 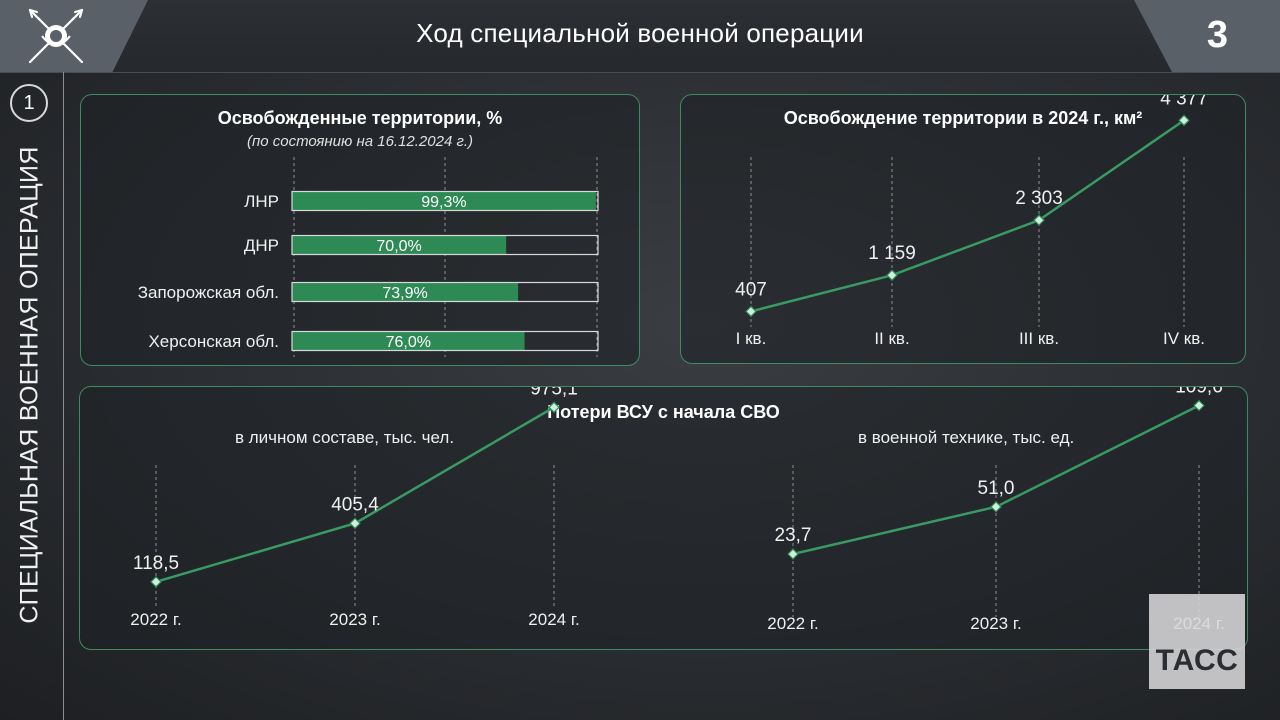 I want to click on category-label-3: Херсонская обл., so click(x=213, y=341).